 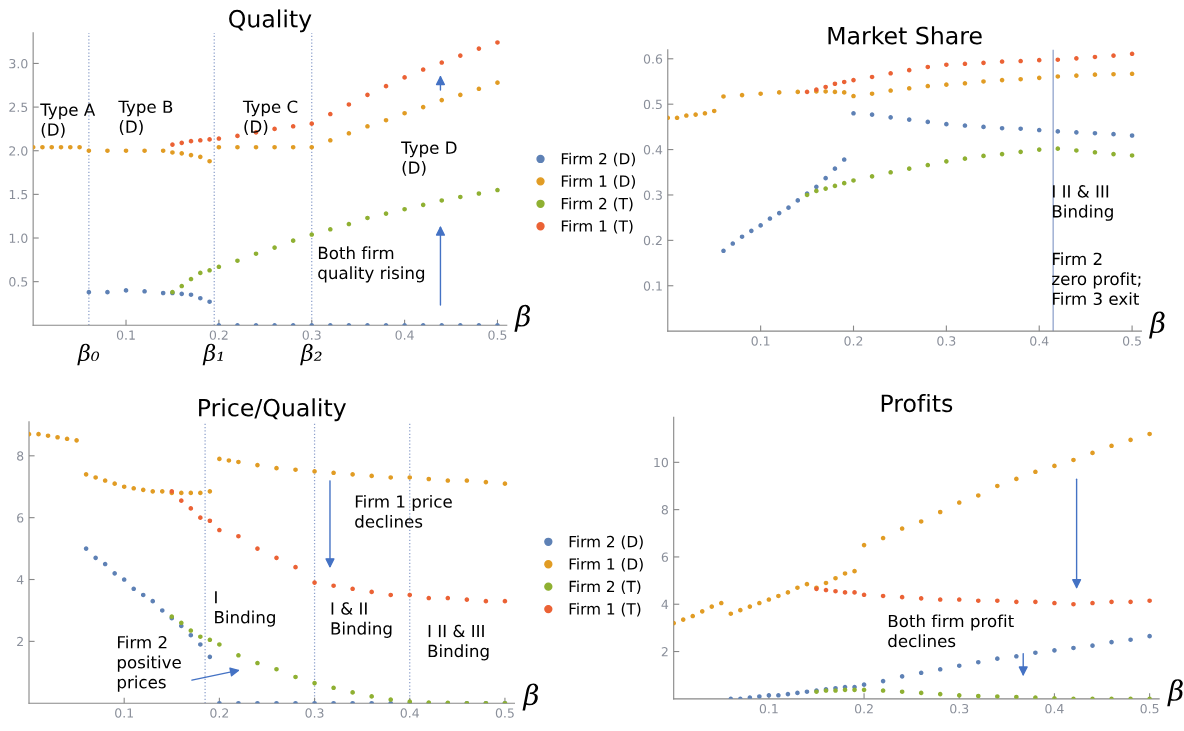 What do you see at coordinates (18, 195) in the screenshot?
I see `y-tick-label: 1.5` at bounding box center [18, 195].